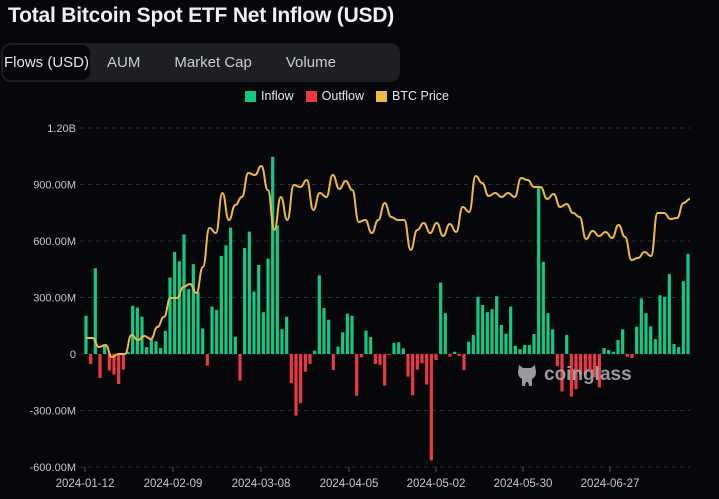  Describe the element at coordinates (382, 96) in the screenshot. I see `btc-price-swatch` at that location.